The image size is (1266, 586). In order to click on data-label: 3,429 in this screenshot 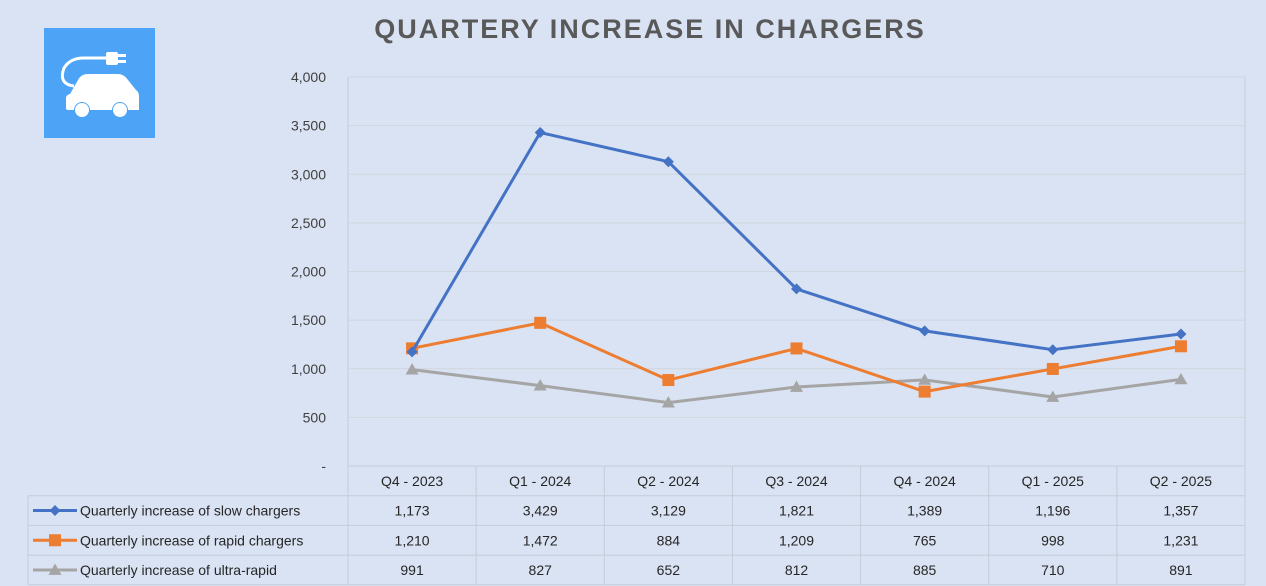, I will do `click(540, 511)`.